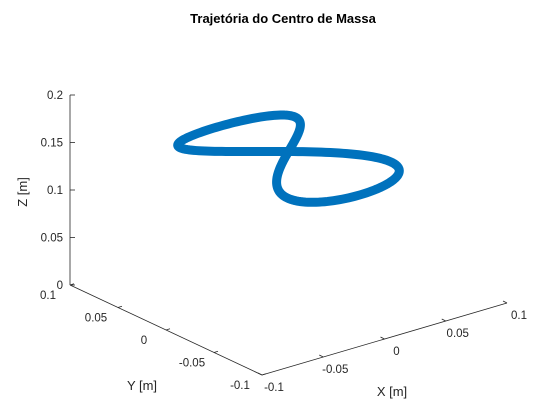 The height and width of the screenshot is (420, 560). What do you see at coordinates (55, 191) in the screenshot?
I see `z-tick-label: 0.1` at bounding box center [55, 191].